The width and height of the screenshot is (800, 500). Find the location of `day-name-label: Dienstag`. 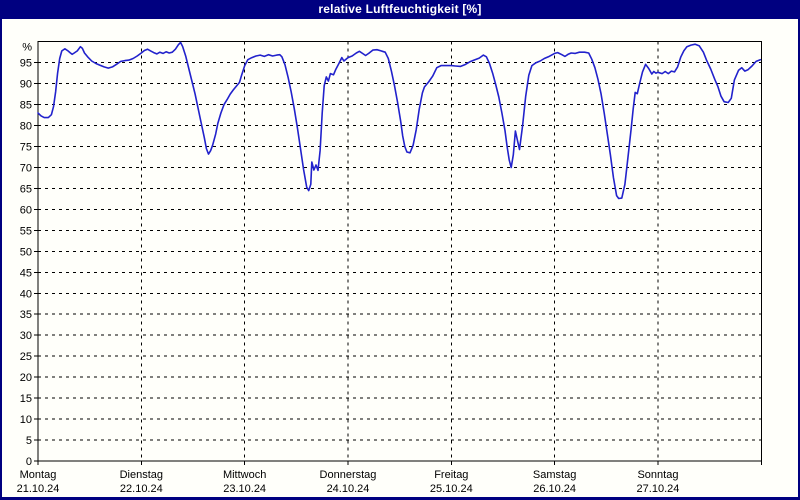

day-name-label: Dienstag is located at coordinates (141, 475).